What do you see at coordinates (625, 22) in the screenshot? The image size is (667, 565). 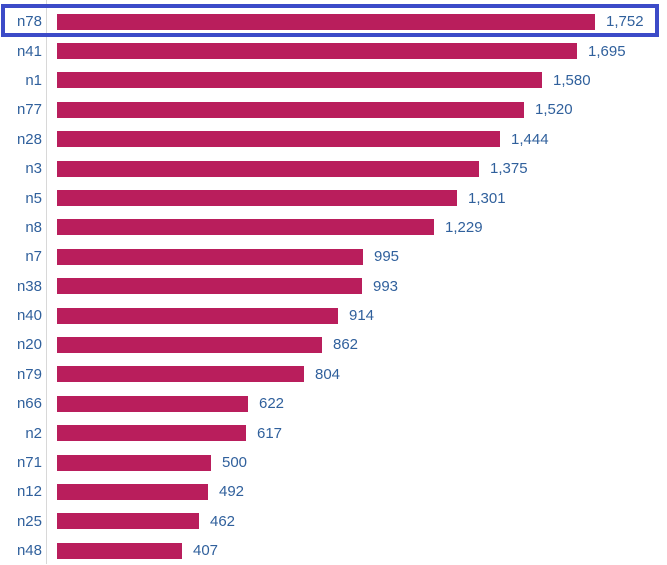 I see `value-label: 1,752` at bounding box center [625, 22].